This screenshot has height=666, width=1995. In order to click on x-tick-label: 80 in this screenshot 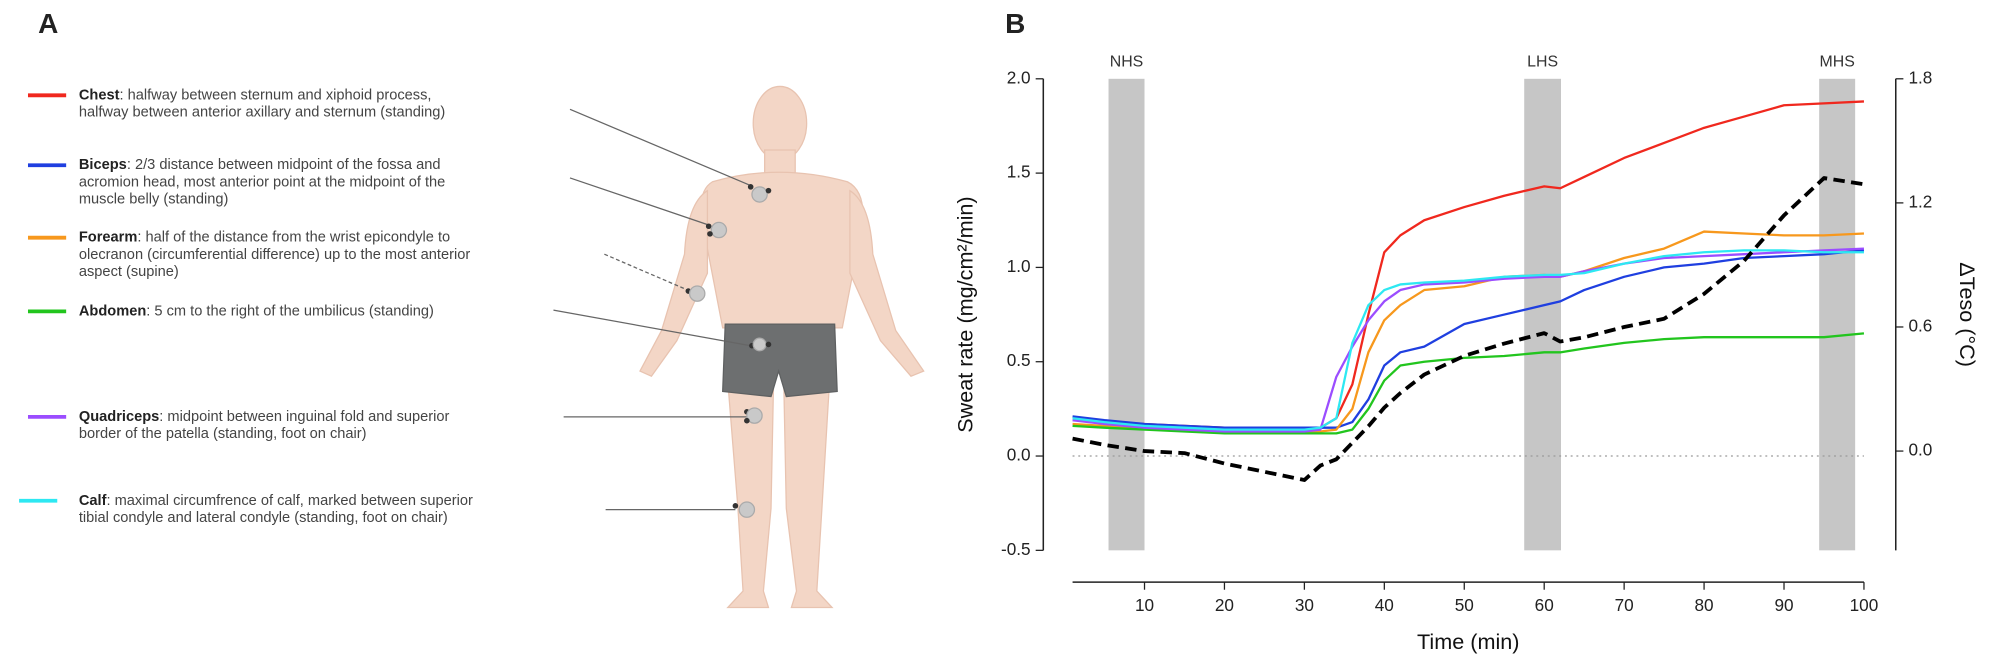, I will do `click(1704, 605)`.